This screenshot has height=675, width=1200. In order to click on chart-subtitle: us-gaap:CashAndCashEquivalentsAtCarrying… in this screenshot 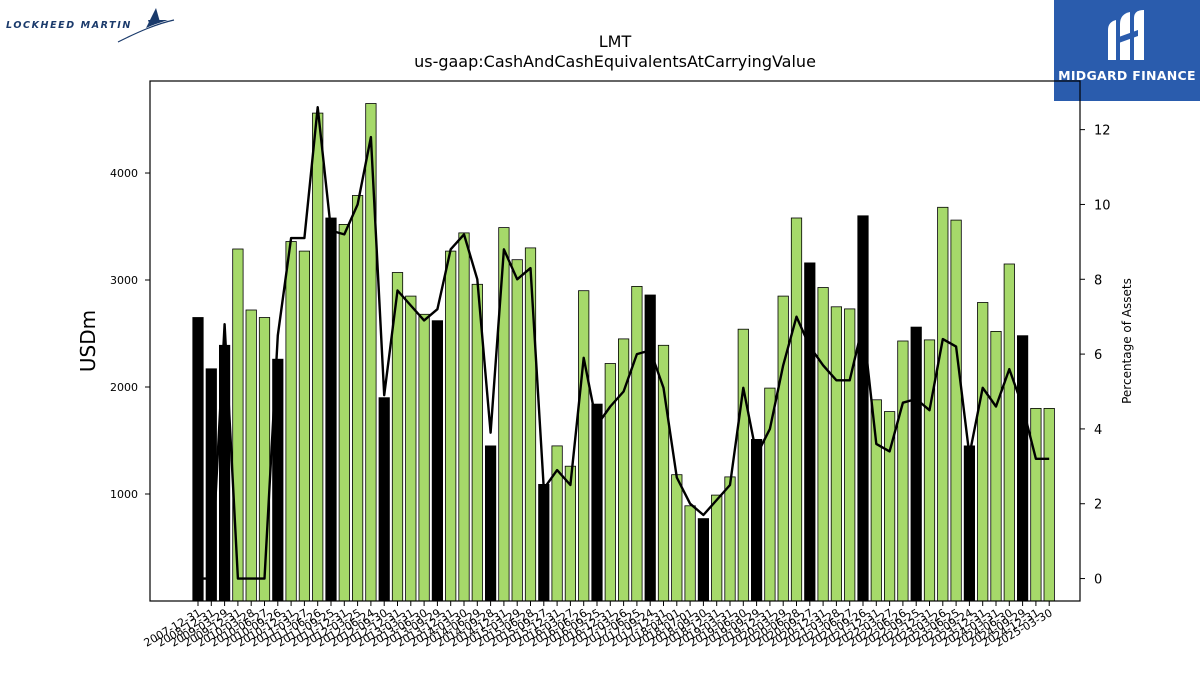, I will do `click(615, 61)`.